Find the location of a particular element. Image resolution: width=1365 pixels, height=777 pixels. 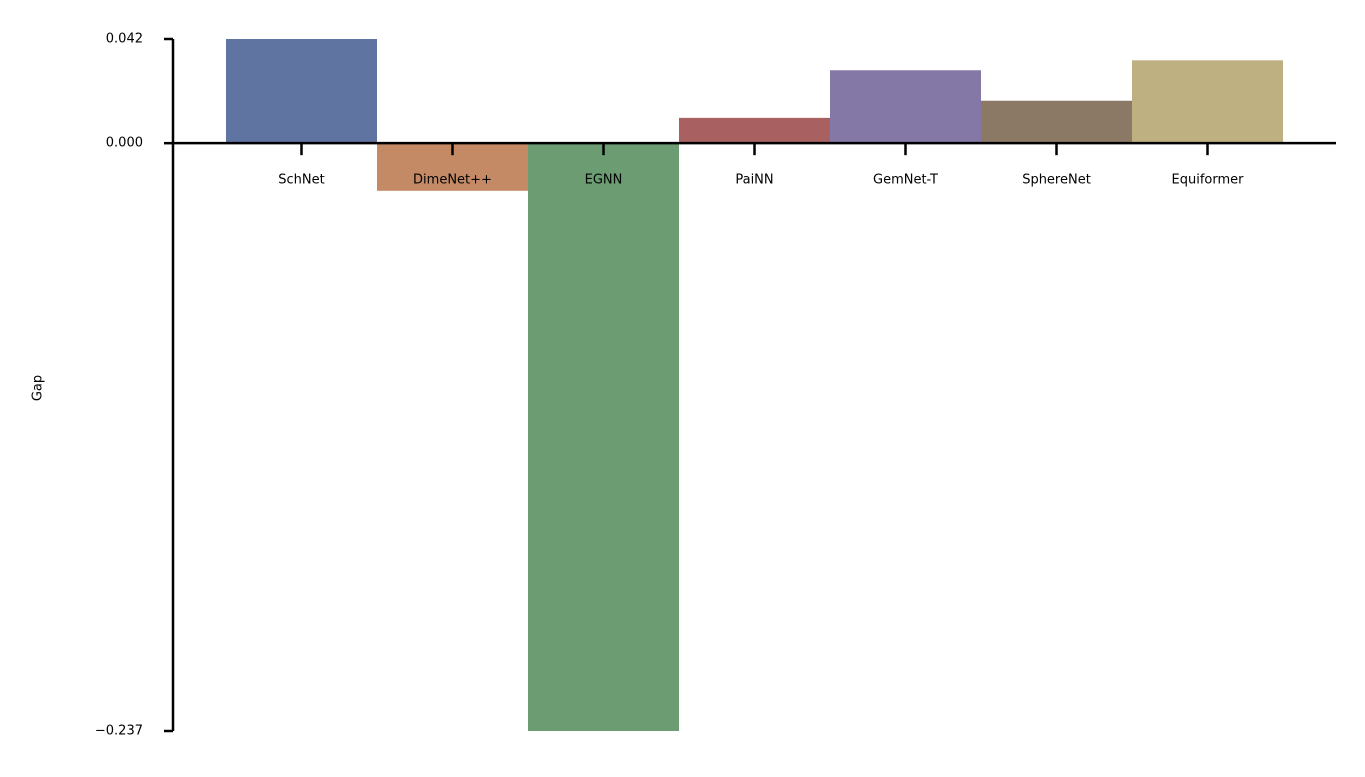

x-tick-label: SchNet is located at coordinates (301, 180).